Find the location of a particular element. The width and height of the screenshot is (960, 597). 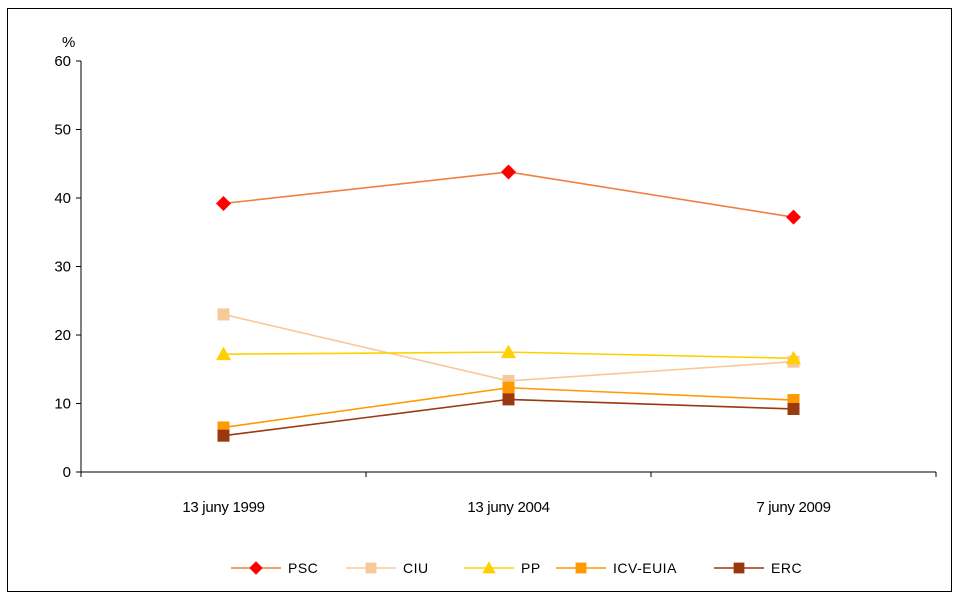

legend-marker-psc is located at coordinates (256, 568).